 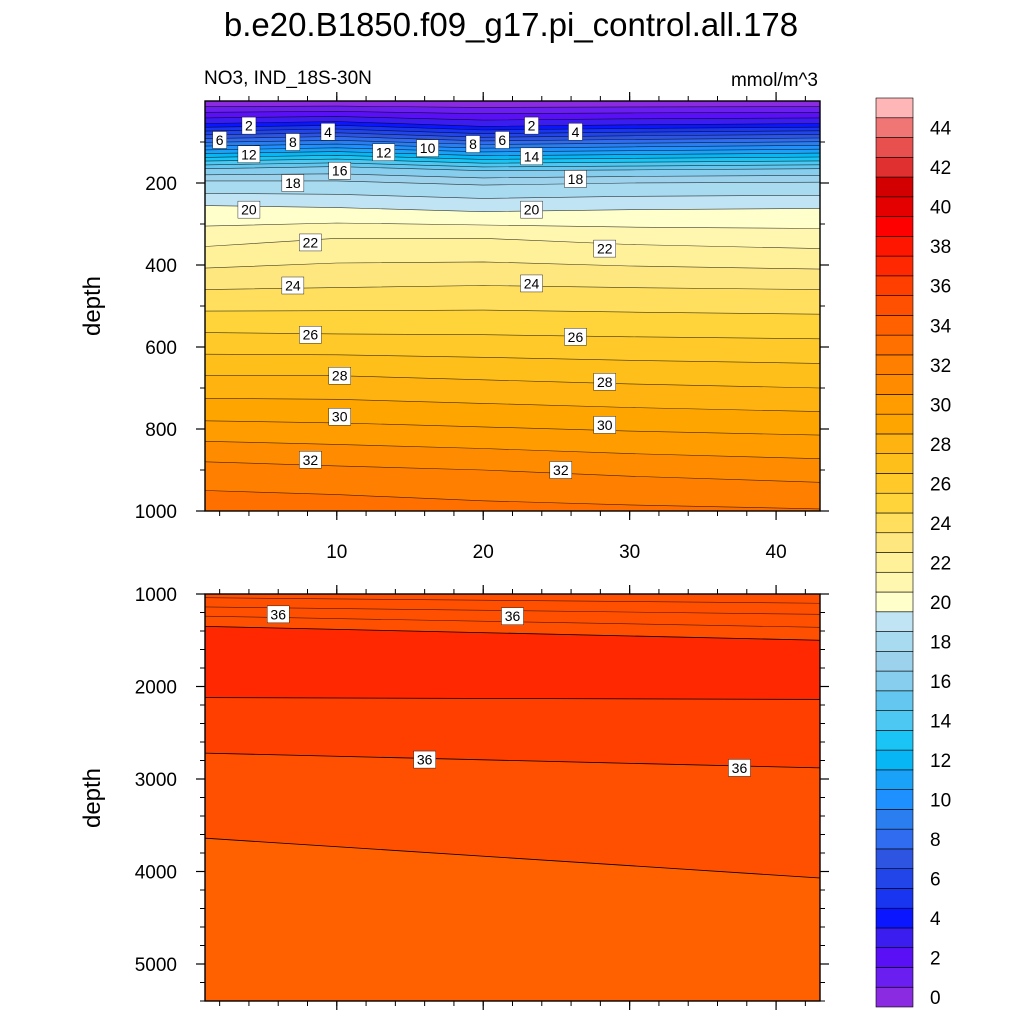 What do you see at coordinates (940, 642) in the screenshot?
I see `colorbar-tick-label: 18` at bounding box center [940, 642].